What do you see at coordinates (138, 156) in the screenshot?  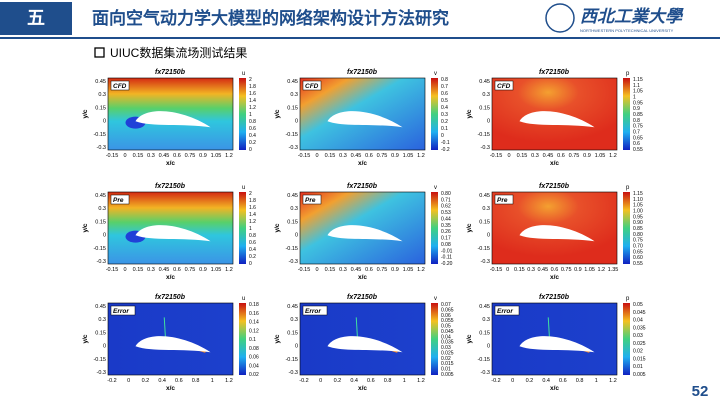 I see `x-tick-label: 0.15` at bounding box center [138, 156].